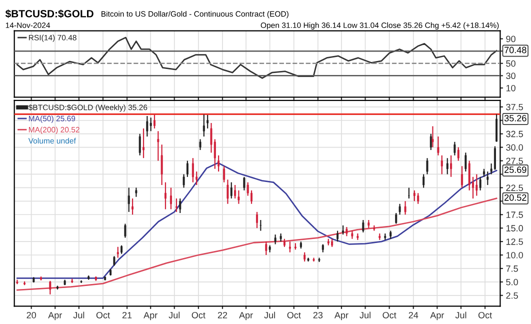  Describe the element at coordinates (514, 147) in the screenshot. I see `y-tick-label: 30.0` at that location.